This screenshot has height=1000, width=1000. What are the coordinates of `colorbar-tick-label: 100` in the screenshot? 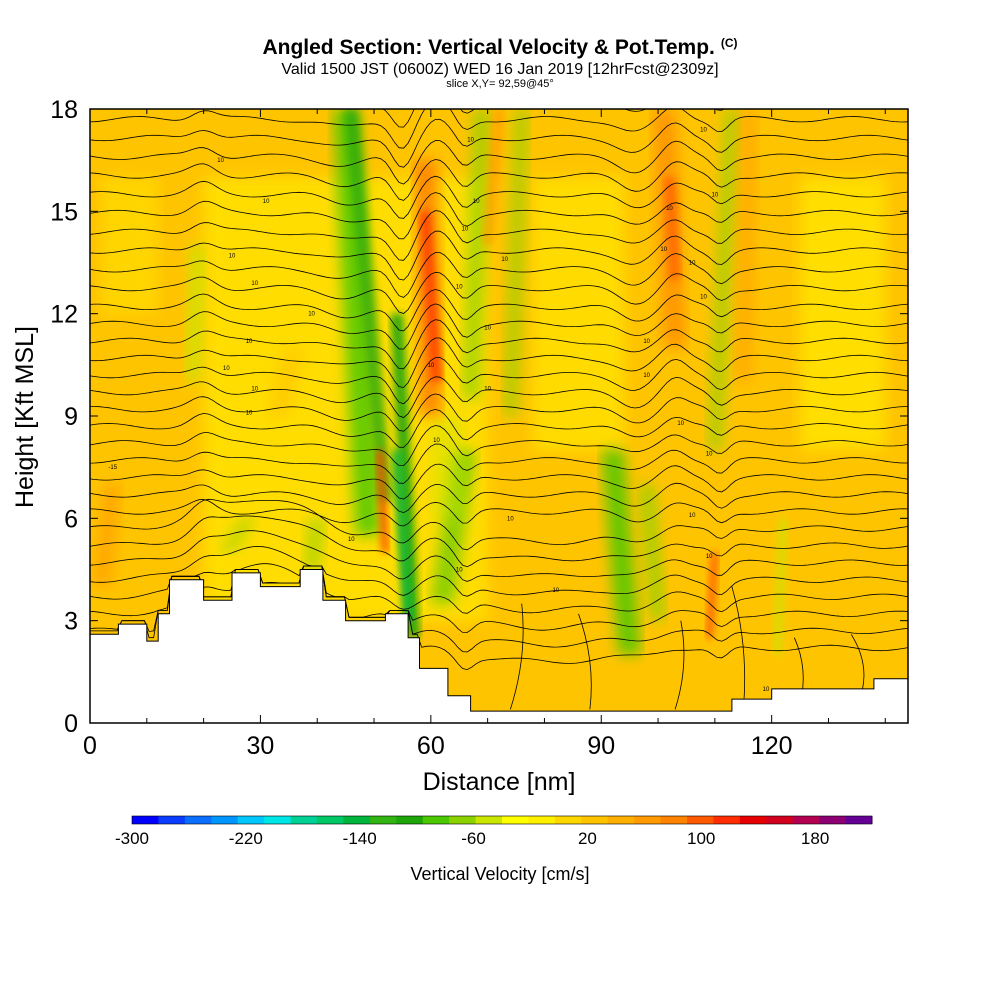 It's located at (701, 838).